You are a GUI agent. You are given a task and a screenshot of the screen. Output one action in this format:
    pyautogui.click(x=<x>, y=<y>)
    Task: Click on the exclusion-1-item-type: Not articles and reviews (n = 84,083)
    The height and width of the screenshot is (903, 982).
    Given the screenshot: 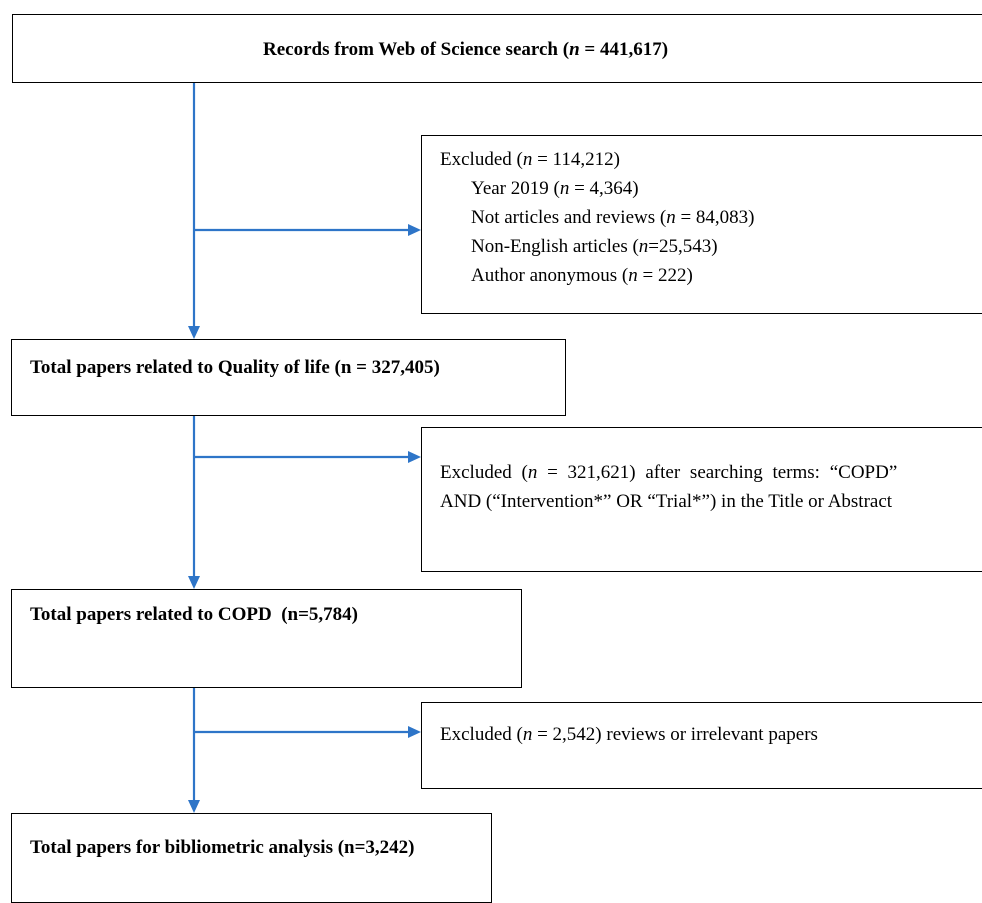 What is the action you would take?
    pyautogui.click(x=613, y=217)
    